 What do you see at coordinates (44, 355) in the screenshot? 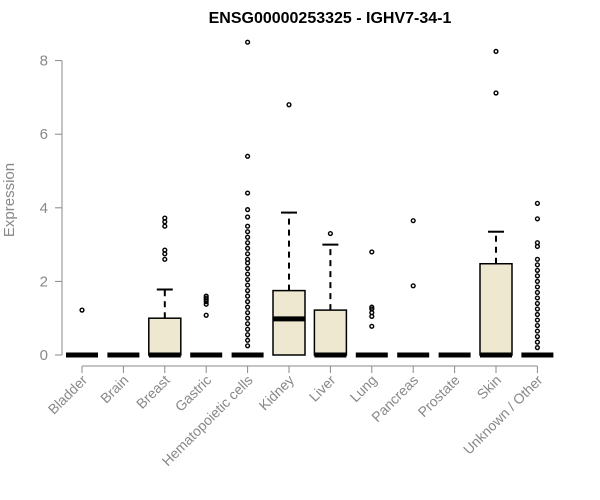
I see `y-tick-label: 0` at bounding box center [44, 355].